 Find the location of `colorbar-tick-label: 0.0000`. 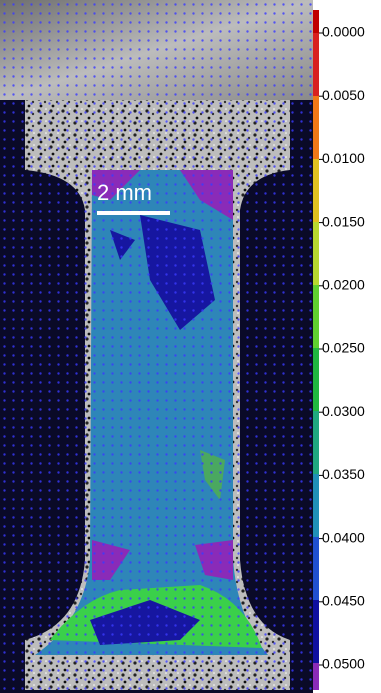

colorbar-tick-label: 0.0000 is located at coordinates (343, 32).